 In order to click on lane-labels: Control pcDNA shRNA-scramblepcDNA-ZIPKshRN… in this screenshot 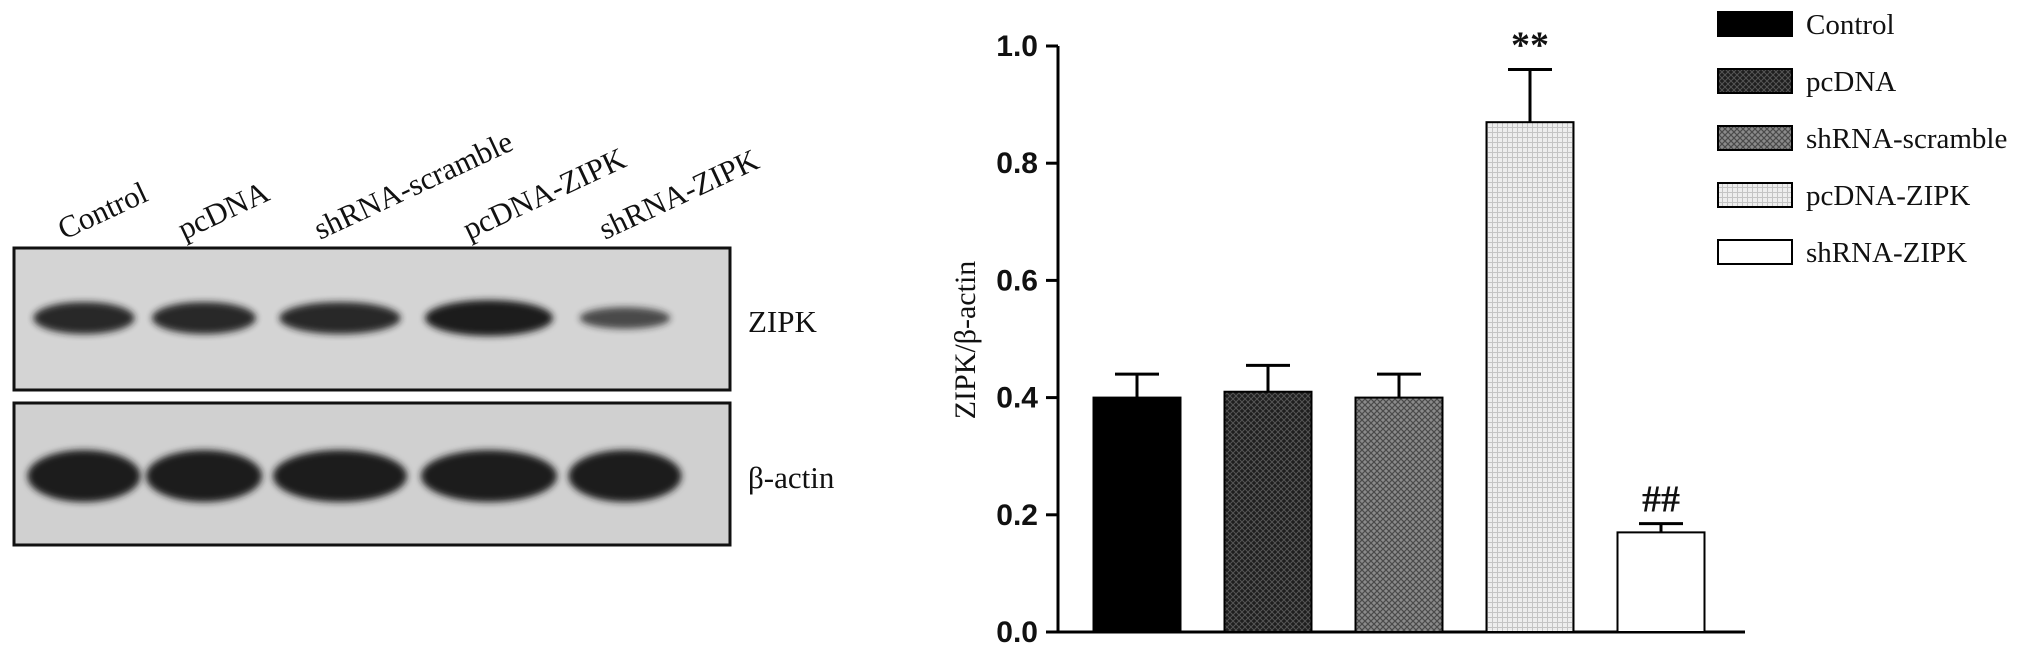, I will do `click(408, 185)`.